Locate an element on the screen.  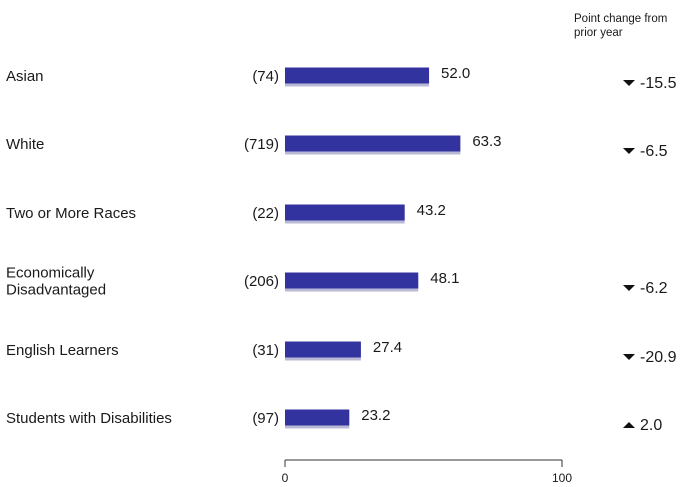
category-label-line: White is located at coordinates (25, 144).